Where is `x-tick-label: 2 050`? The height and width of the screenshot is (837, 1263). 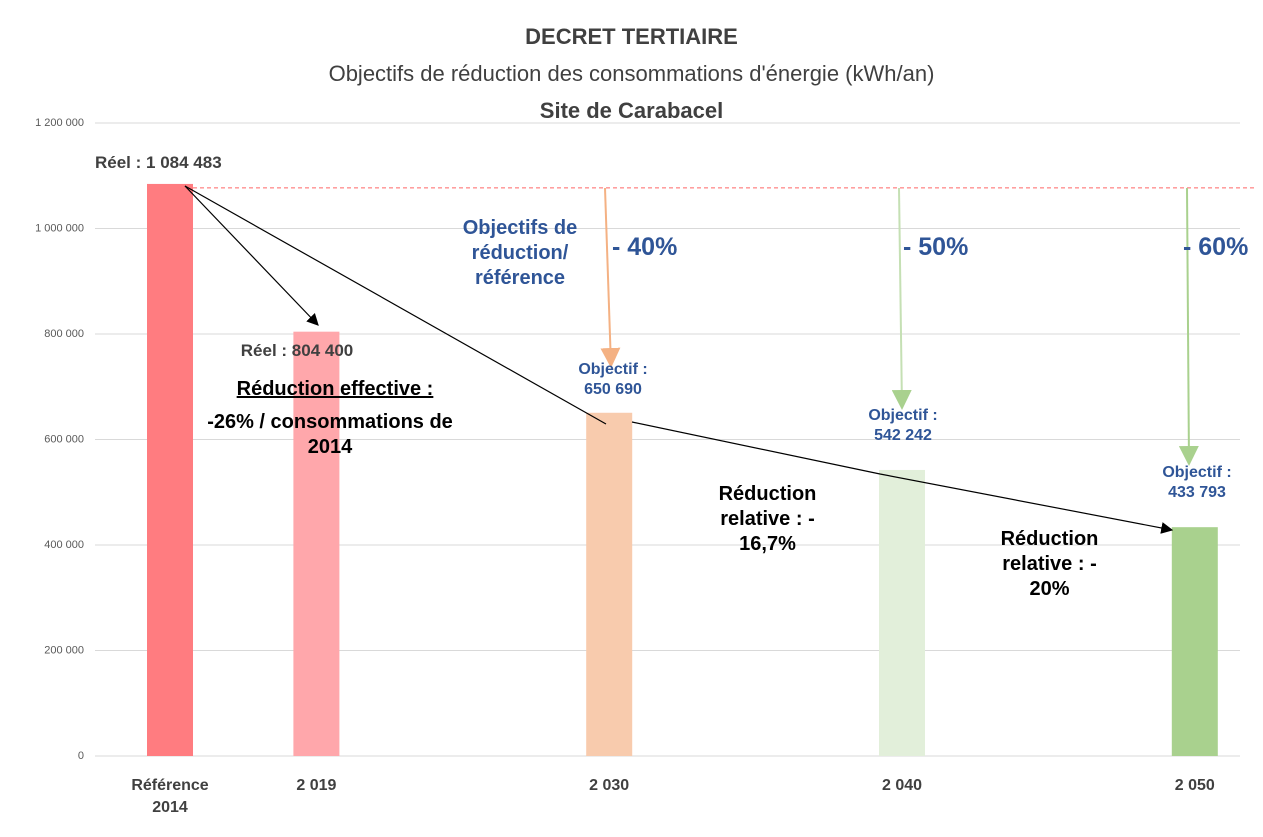 x-tick-label: 2 050 is located at coordinates (1194, 785).